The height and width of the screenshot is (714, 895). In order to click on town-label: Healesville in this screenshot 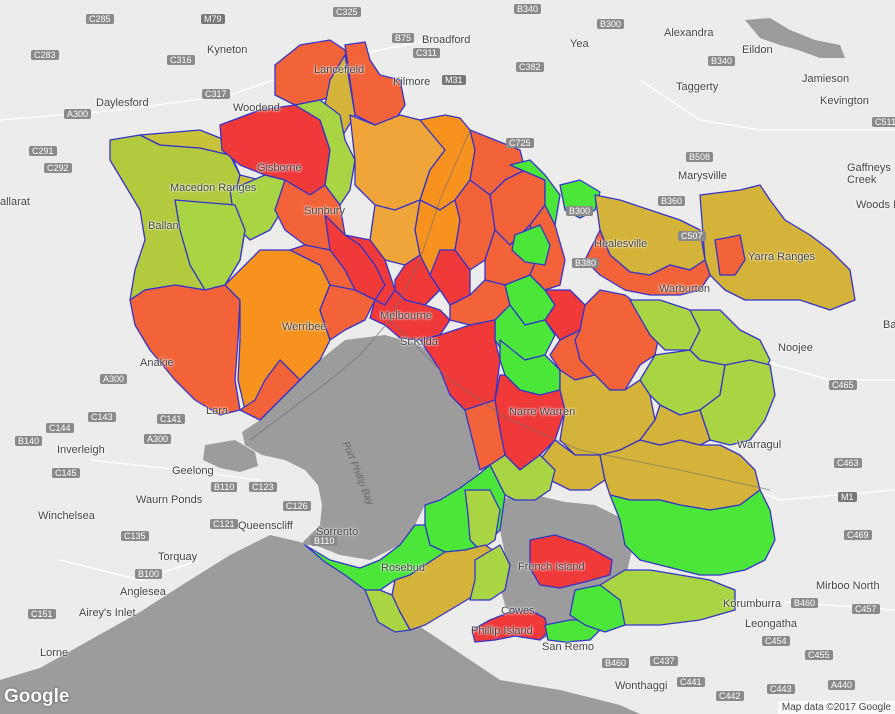, I will do `click(621, 244)`.